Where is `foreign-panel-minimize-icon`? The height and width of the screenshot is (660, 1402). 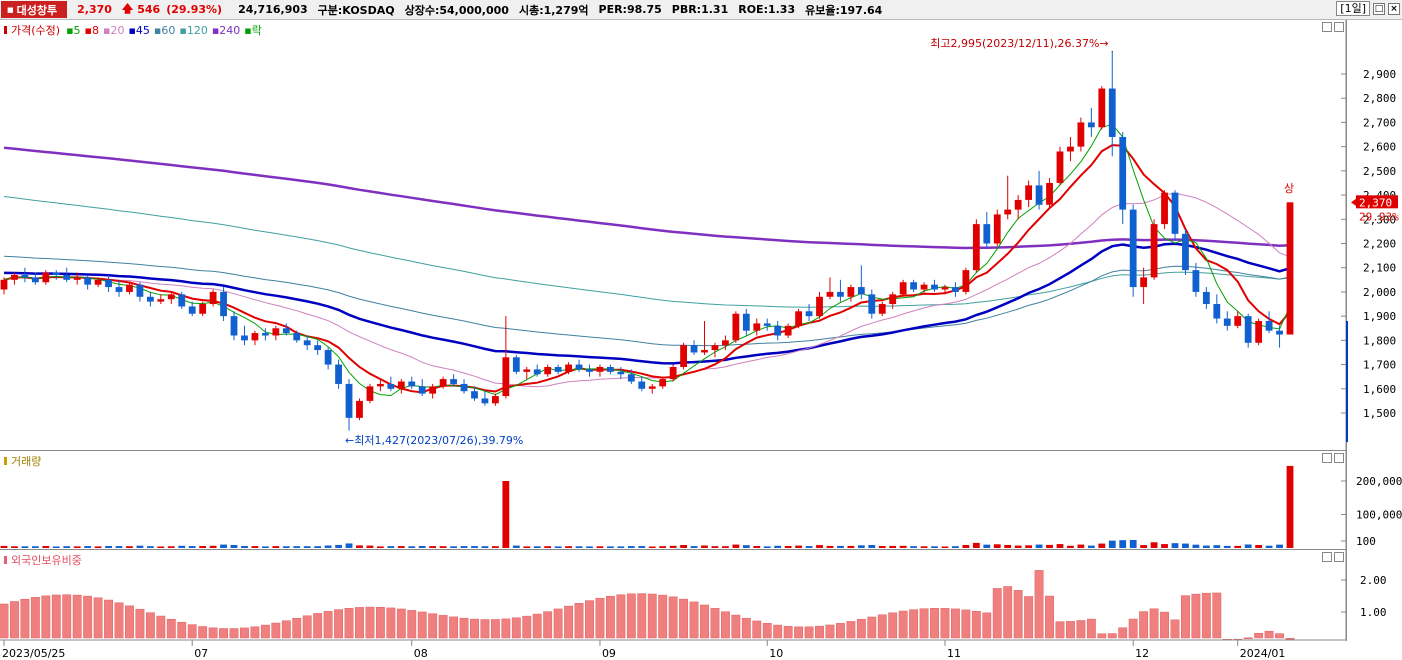 foreign-panel-minimize-icon is located at coordinates (1327, 557).